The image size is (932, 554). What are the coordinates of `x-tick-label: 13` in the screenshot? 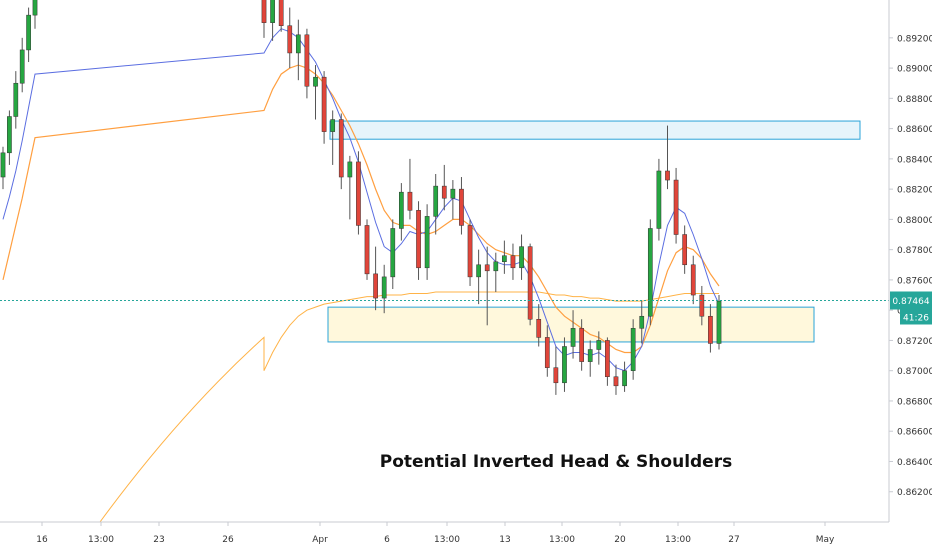 It's located at (504, 540).